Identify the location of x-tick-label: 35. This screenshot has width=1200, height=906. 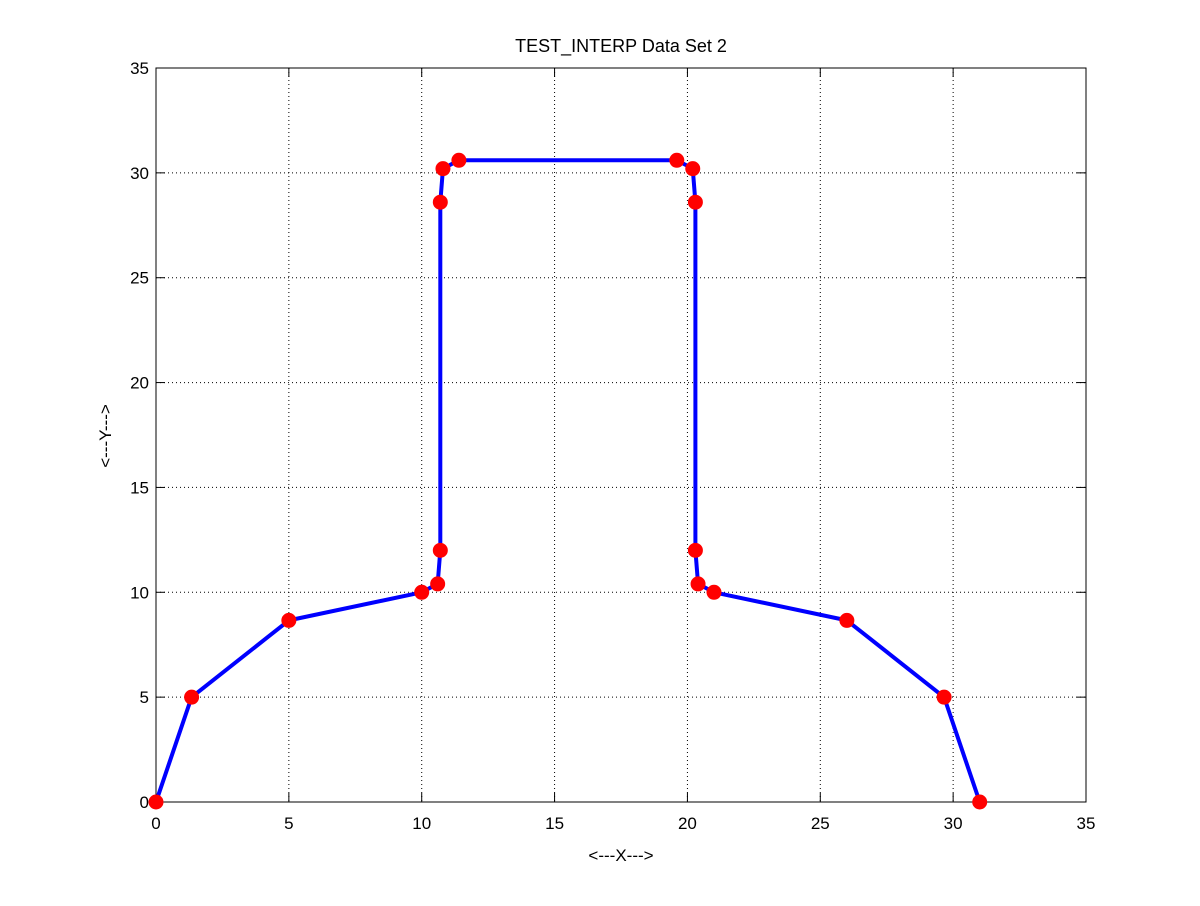
(1086, 823).